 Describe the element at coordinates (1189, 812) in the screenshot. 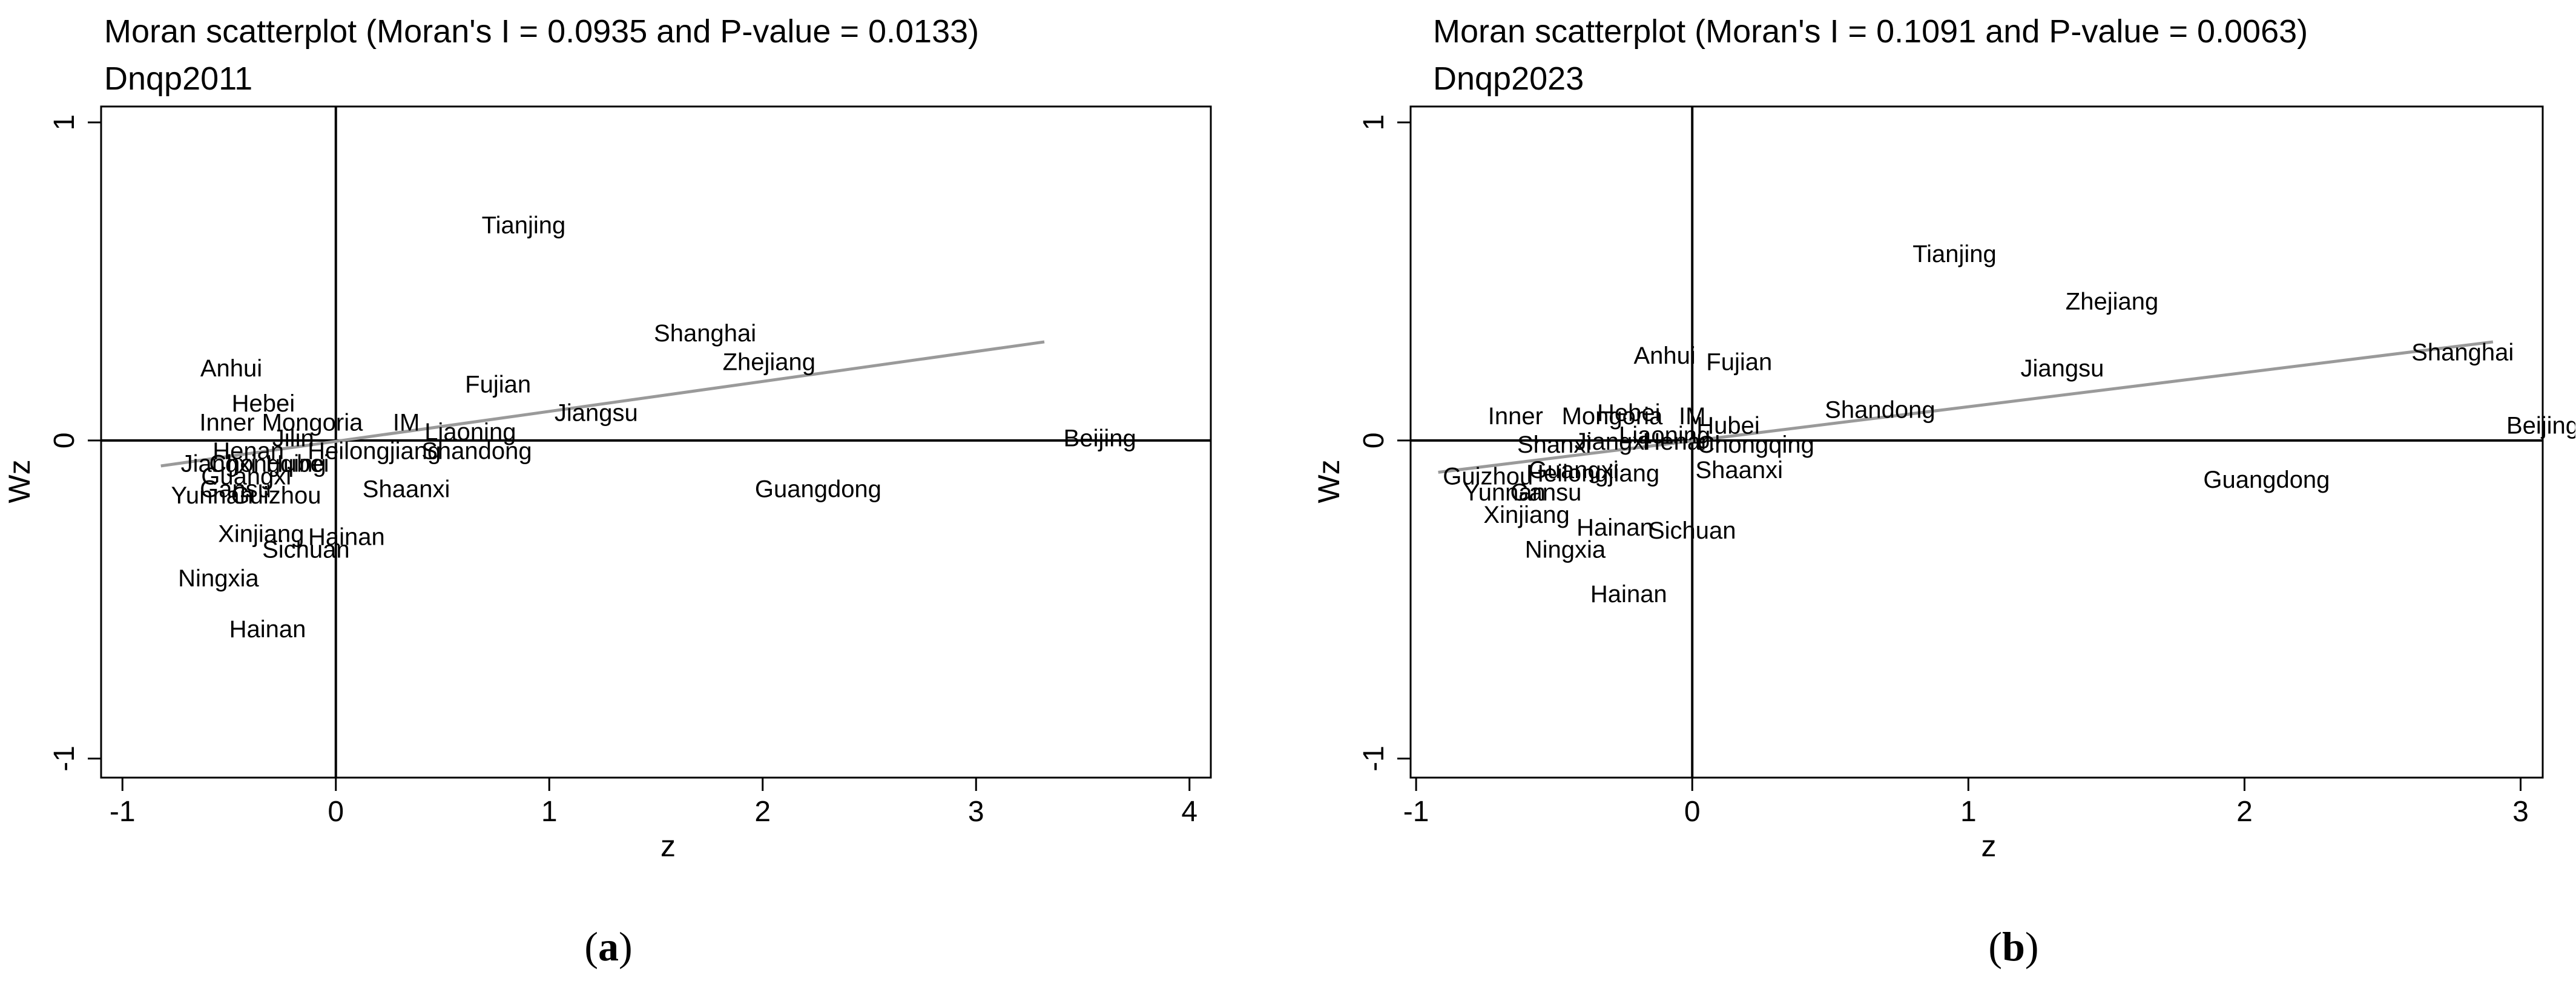

I see `x-tick-label: 4` at that location.